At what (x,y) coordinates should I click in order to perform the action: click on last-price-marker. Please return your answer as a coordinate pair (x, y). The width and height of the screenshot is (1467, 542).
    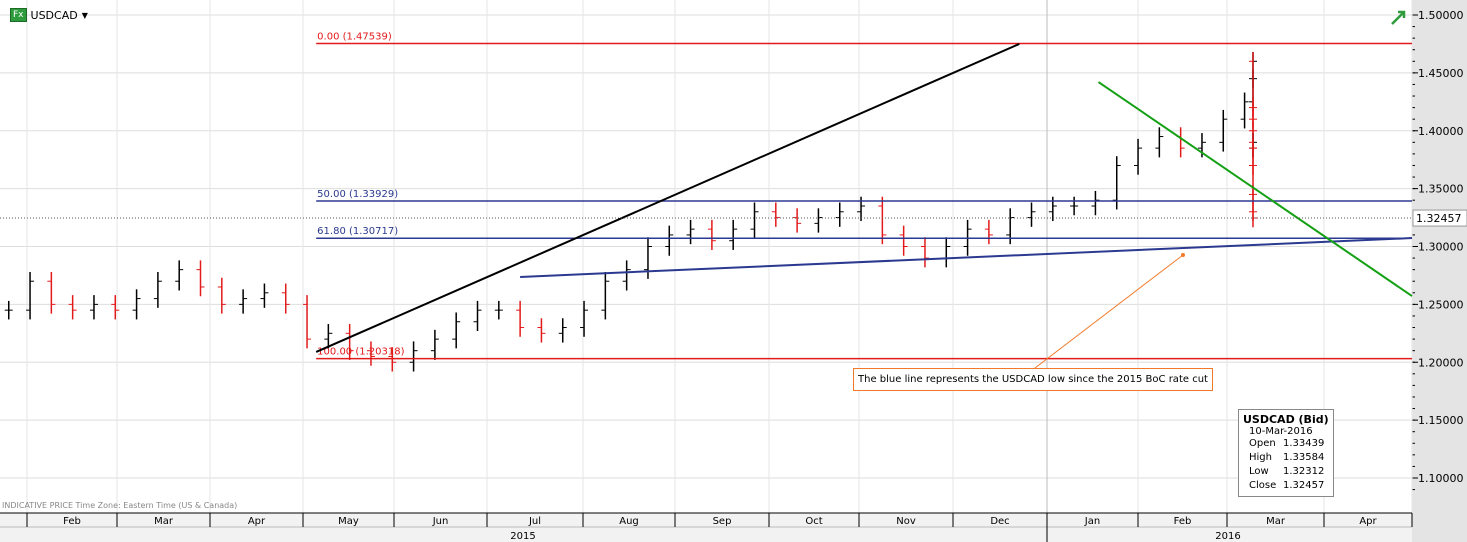
    Looking at the image, I should click on (1439, 218).